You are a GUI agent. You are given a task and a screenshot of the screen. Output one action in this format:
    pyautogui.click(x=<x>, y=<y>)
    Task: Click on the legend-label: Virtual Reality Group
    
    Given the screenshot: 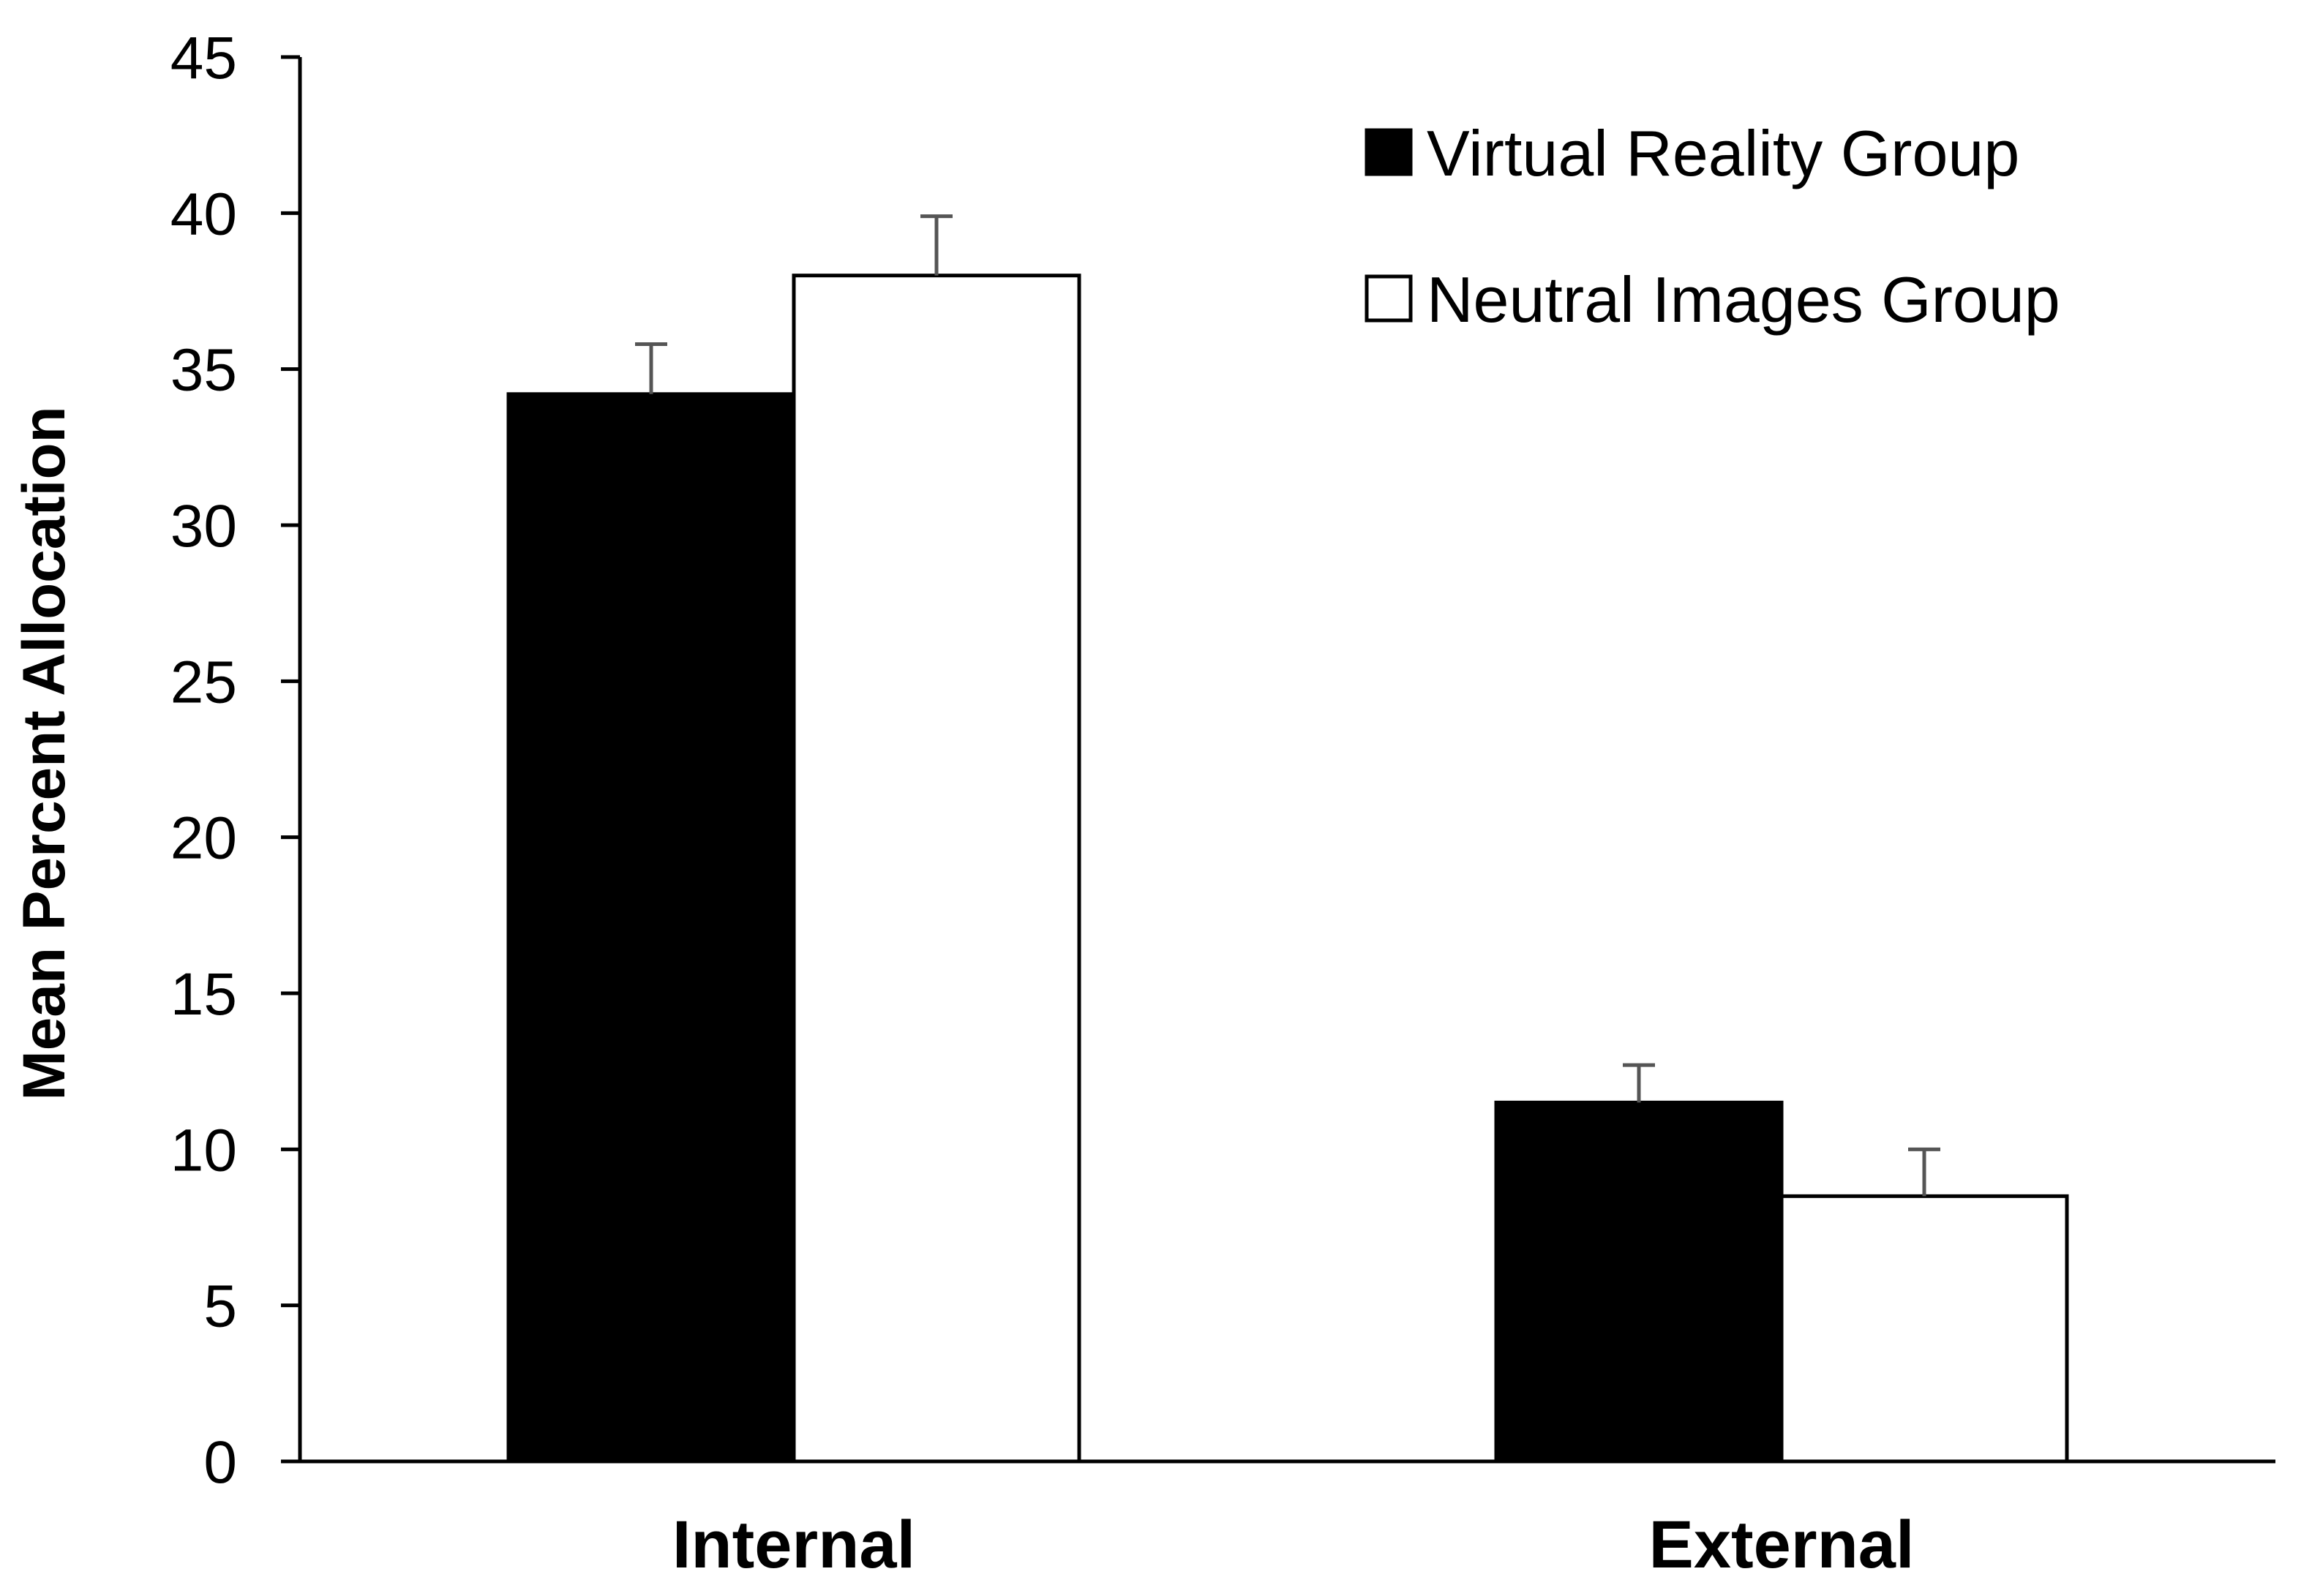 What is the action you would take?
    pyautogui.click(x=1723, y=153)
    